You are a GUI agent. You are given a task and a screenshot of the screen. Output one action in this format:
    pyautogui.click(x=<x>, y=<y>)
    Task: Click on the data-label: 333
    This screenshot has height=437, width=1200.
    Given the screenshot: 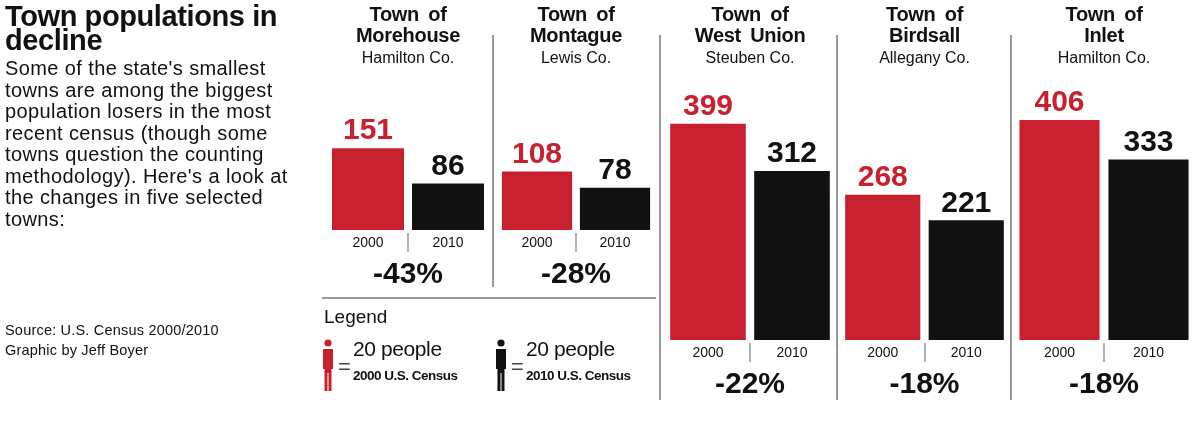 What is the action you would take?
    pyautogui.click(x=1148, y=140)
    